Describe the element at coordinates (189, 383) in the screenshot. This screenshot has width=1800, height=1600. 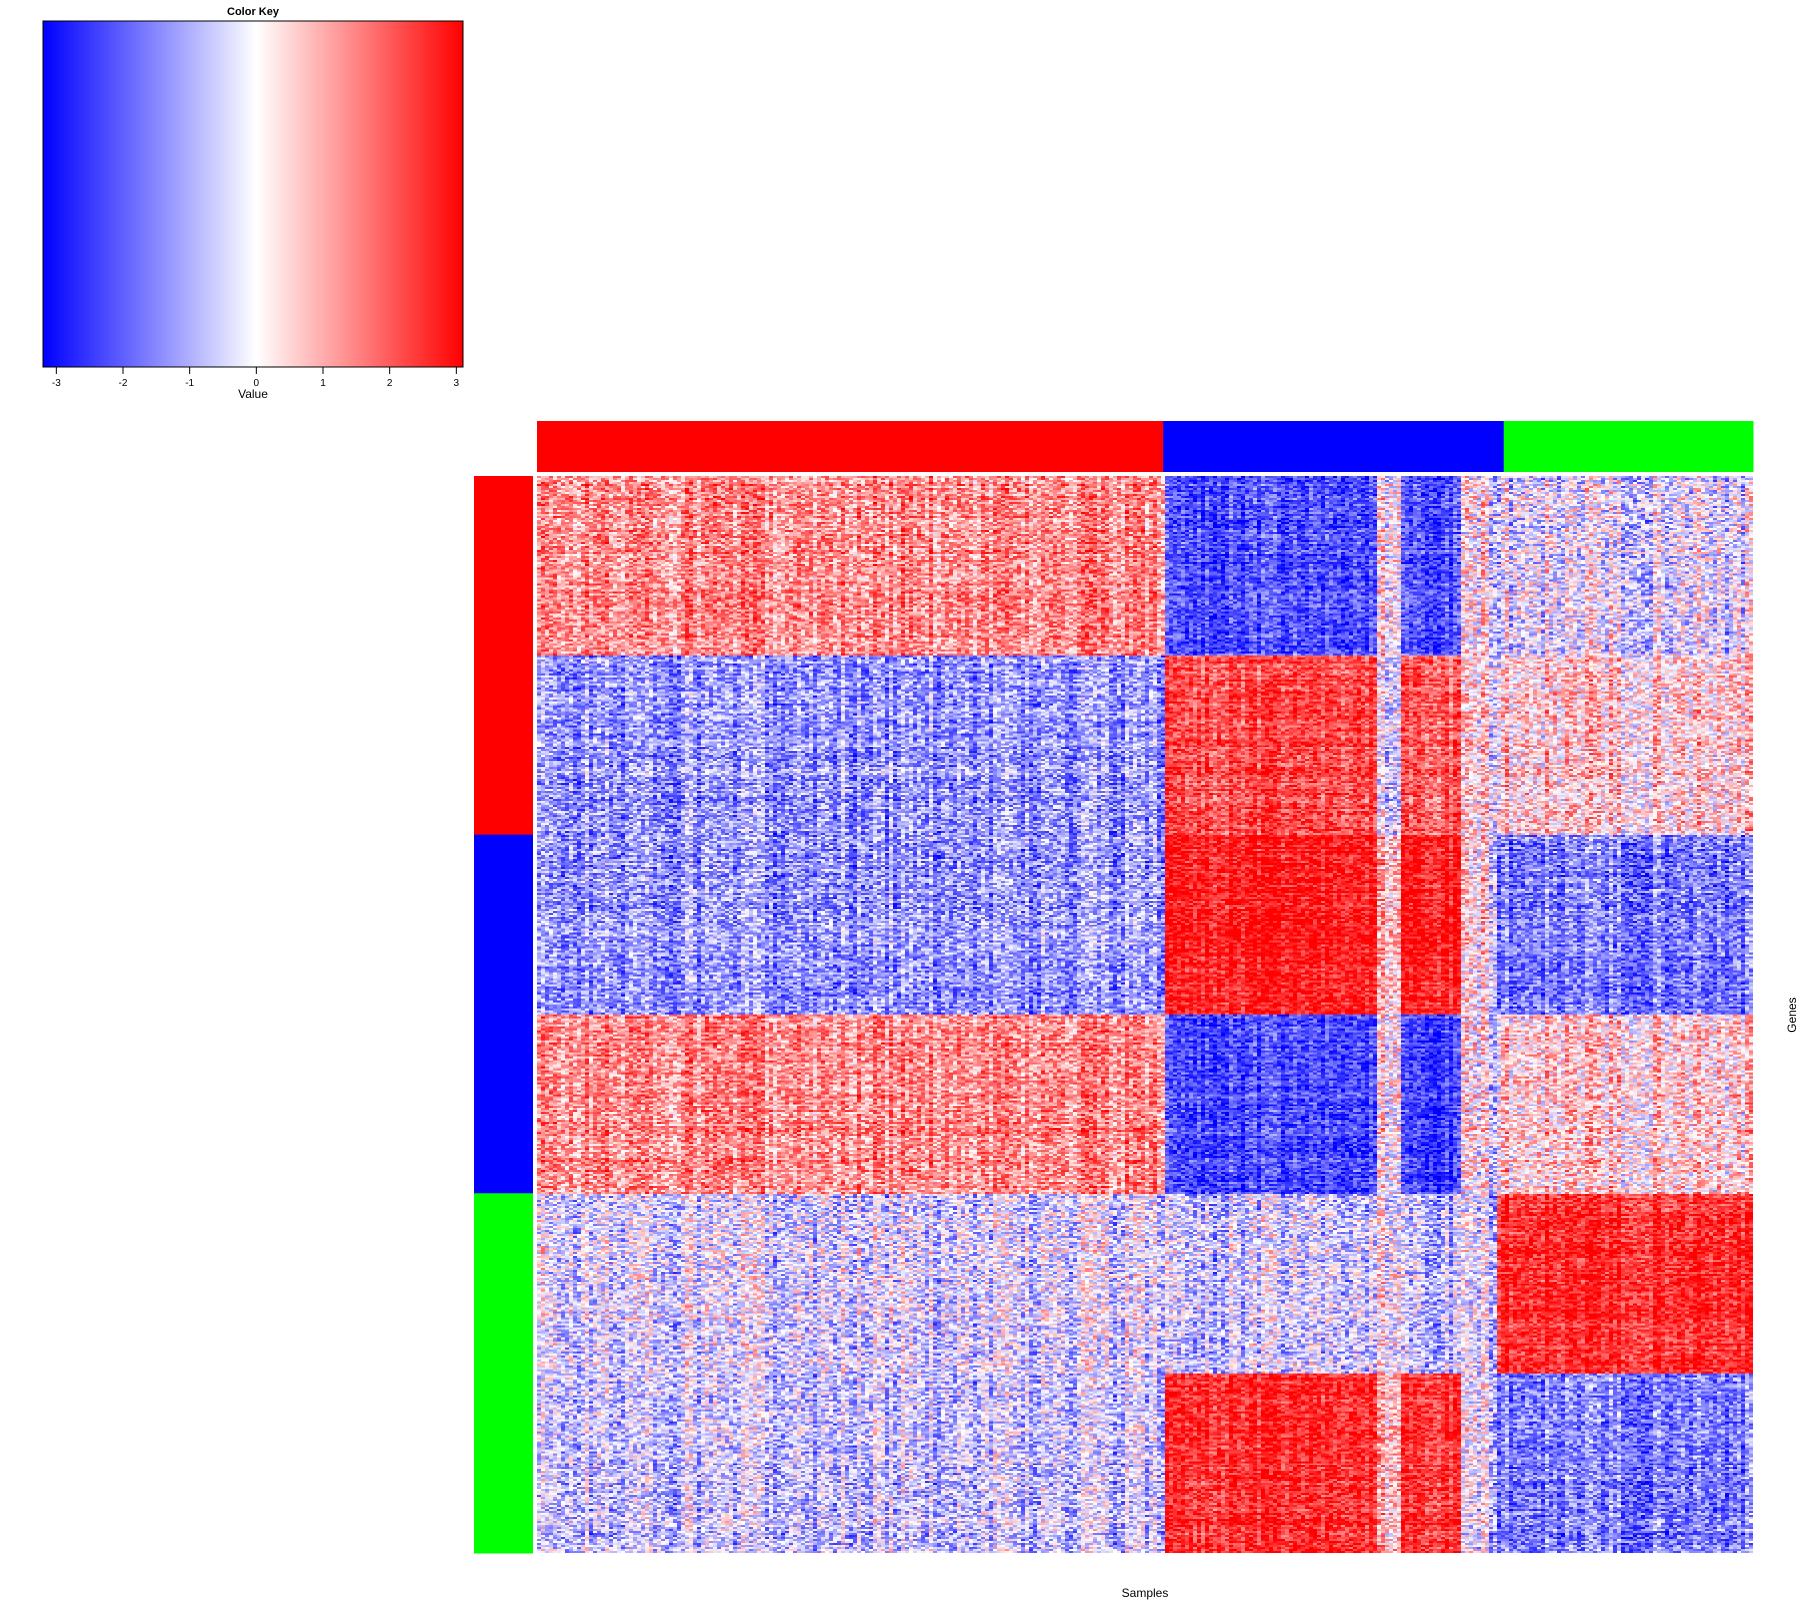
I see `color-key-tick-label: -1` at that location.